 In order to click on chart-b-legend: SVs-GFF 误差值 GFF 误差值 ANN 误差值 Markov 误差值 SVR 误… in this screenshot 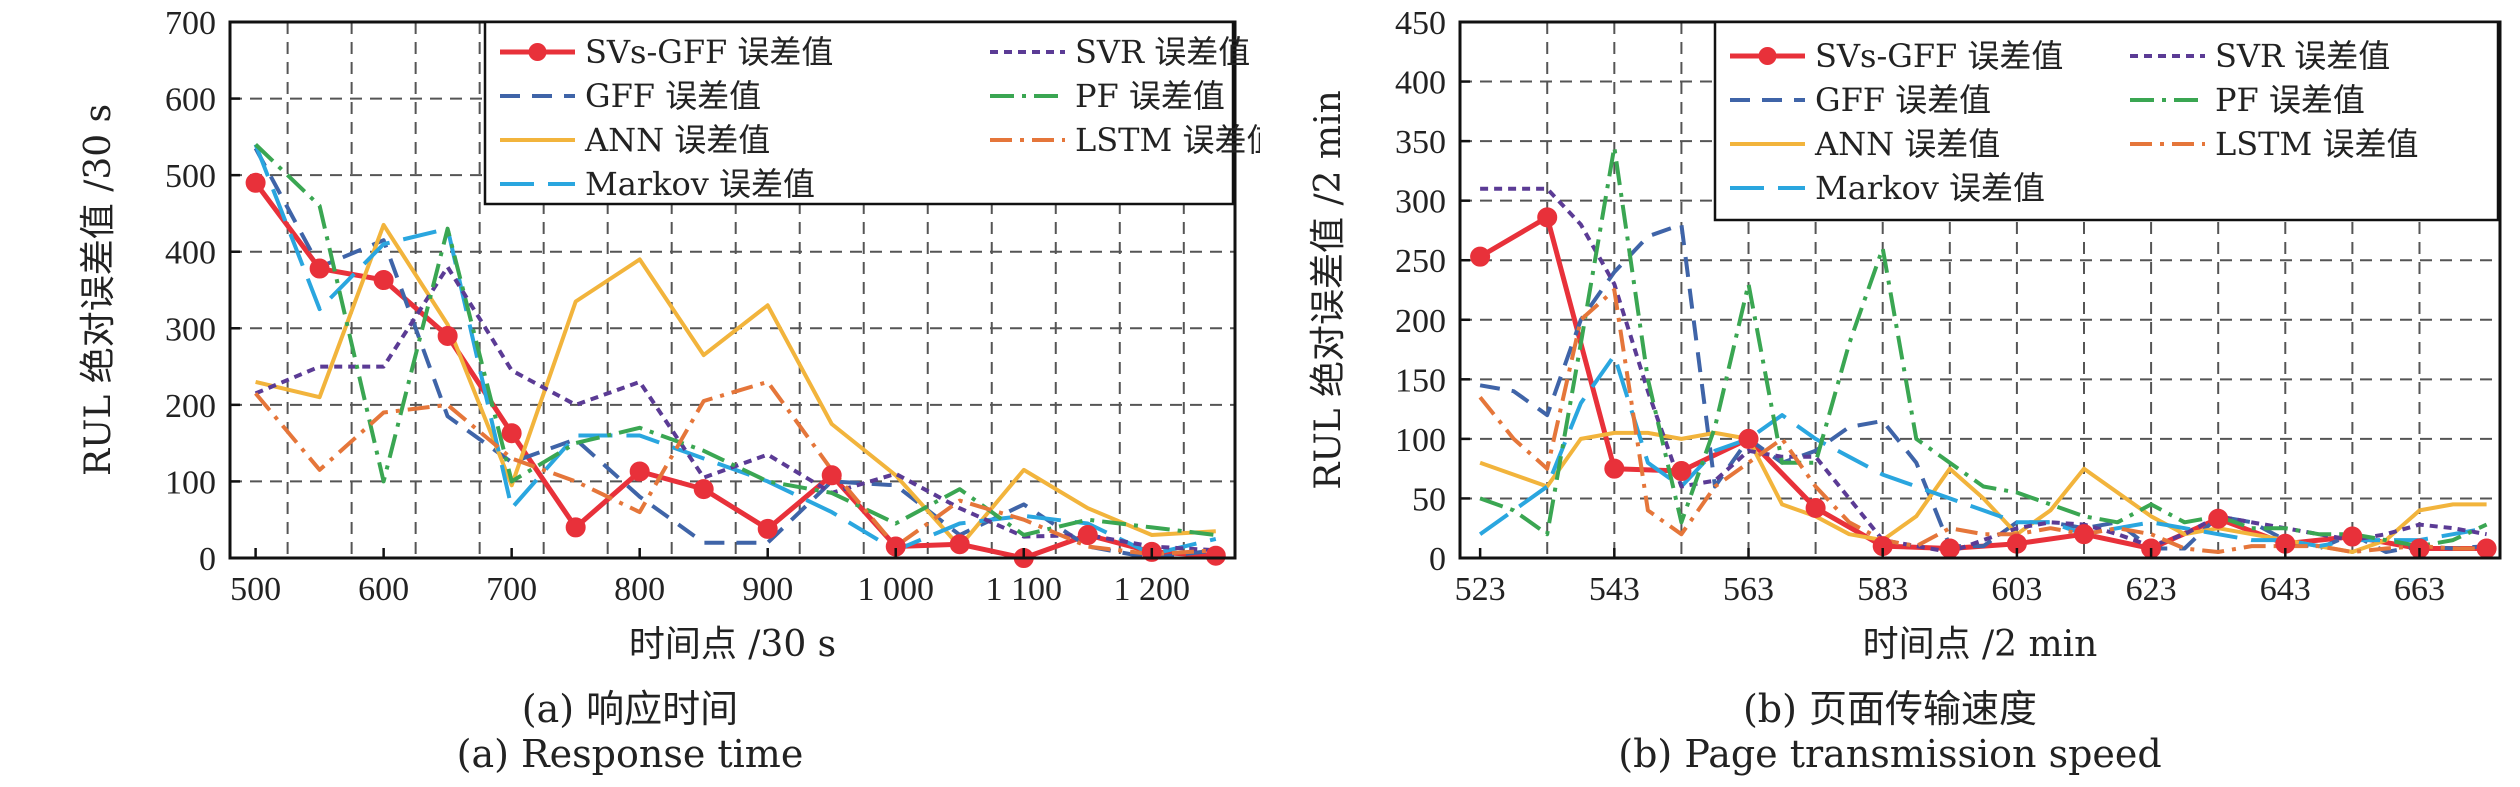, I will do `click(2106, 121)`.